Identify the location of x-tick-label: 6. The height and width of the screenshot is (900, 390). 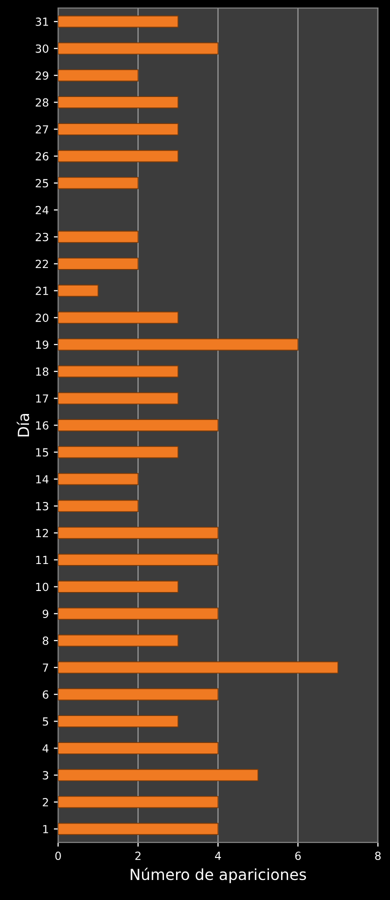
(298, 856).